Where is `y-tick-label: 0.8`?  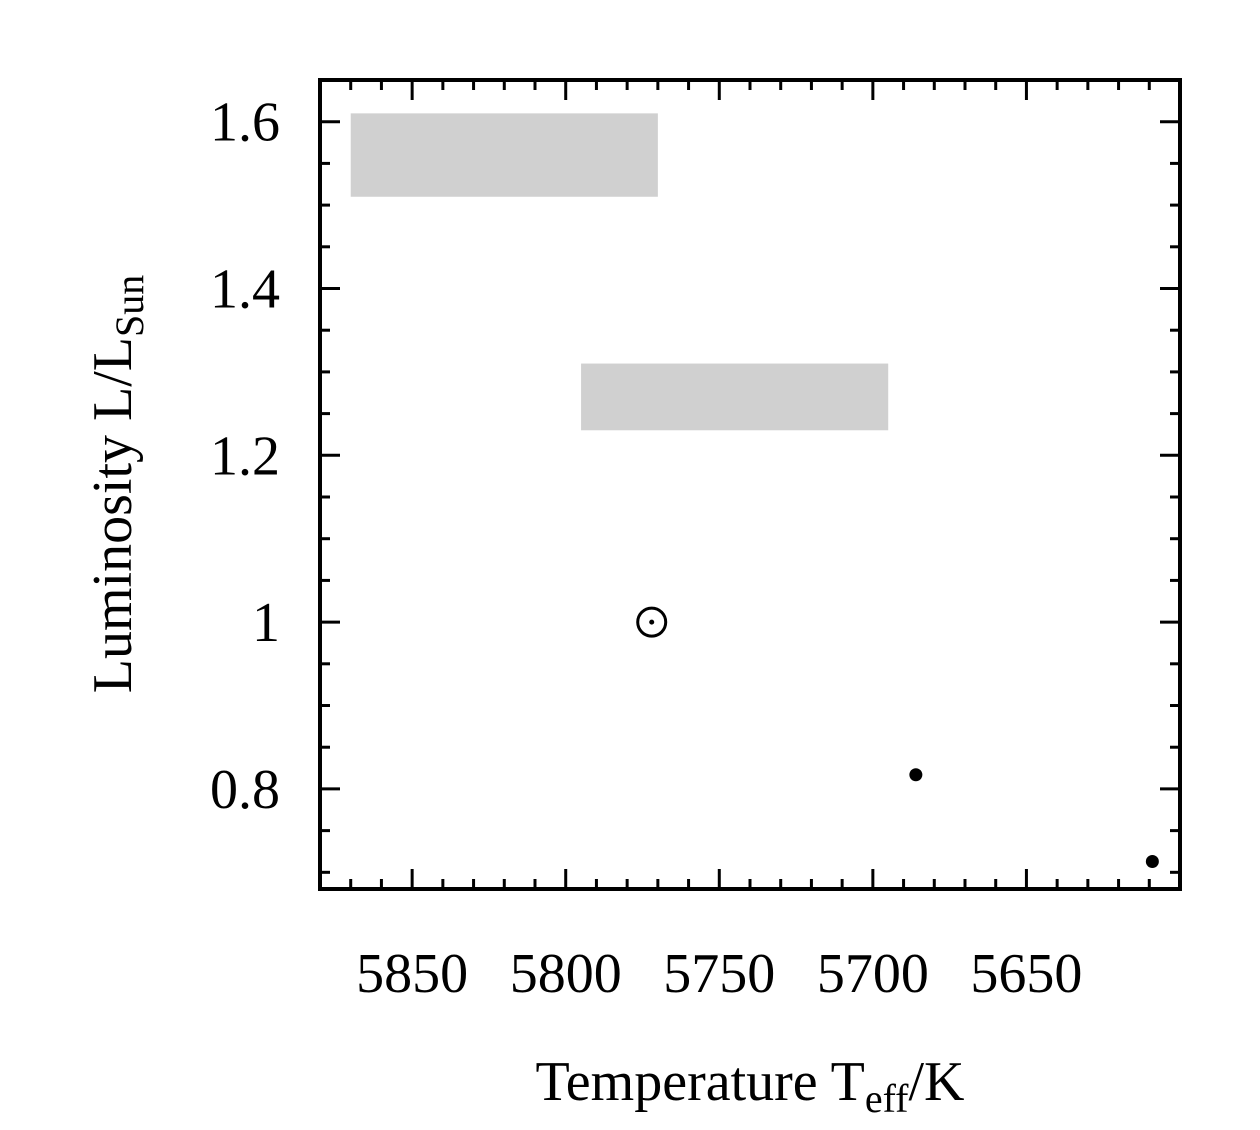
y-tick-label: 0.8 is located at coordinates (245, 790).